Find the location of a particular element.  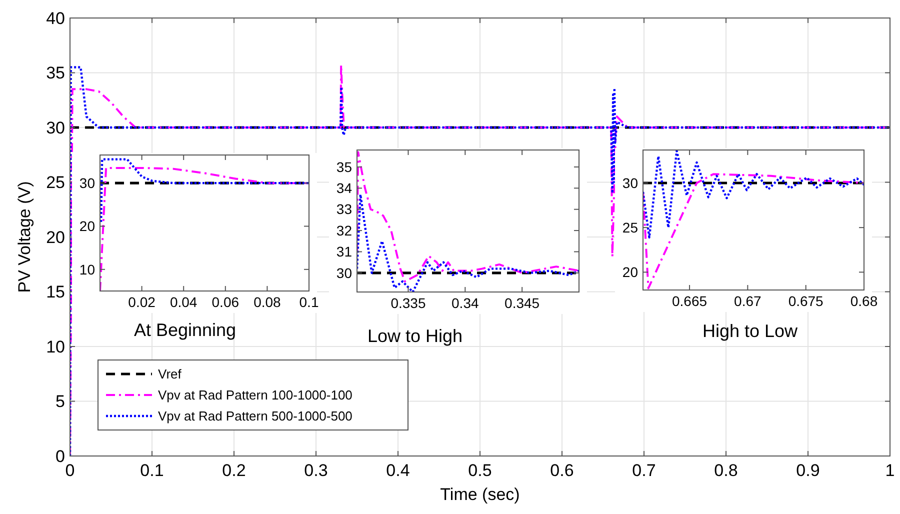

y-tick-label: 40 is located at coordinates (55, 18).